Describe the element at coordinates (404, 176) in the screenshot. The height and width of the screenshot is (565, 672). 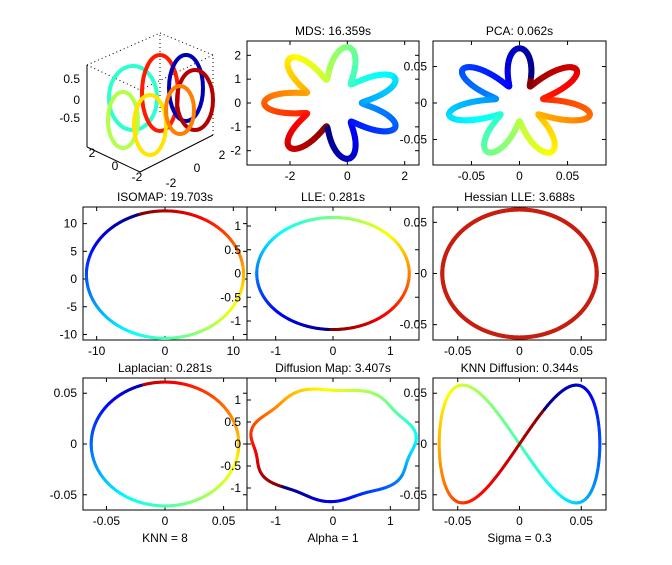
I see `mds-xtick-label: 2` at that location.